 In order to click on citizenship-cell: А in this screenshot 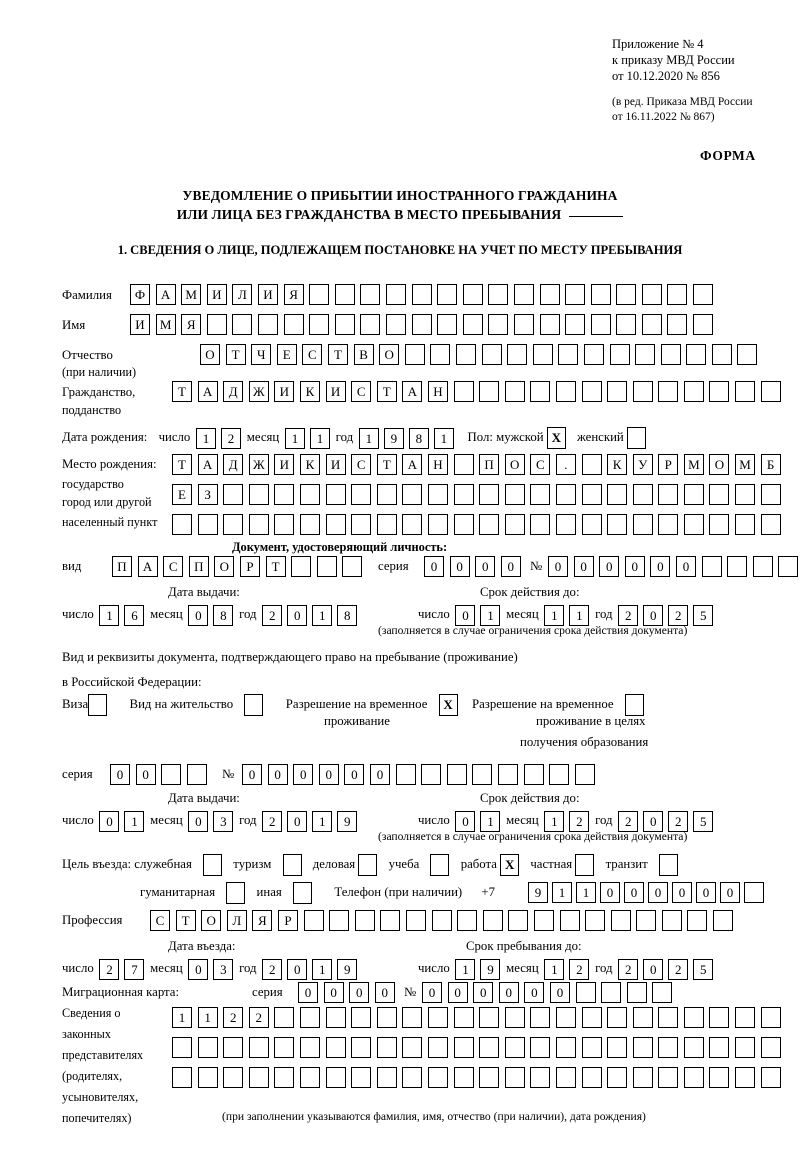, I will do `click(207, 391)`.